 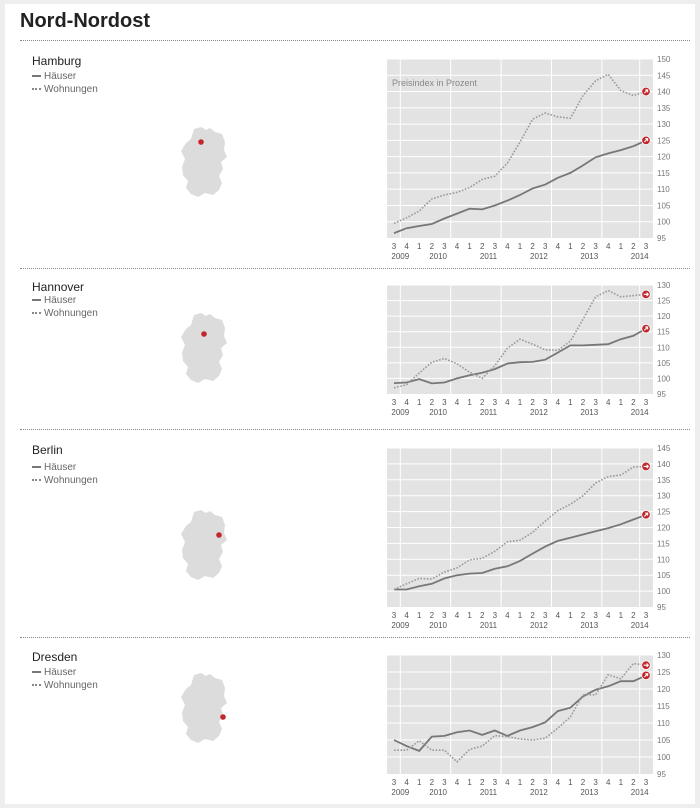 What do you see at coordinates (36, 76) in the screenshot?
I see `solid-line-icon` at bounding box center [36, 76].